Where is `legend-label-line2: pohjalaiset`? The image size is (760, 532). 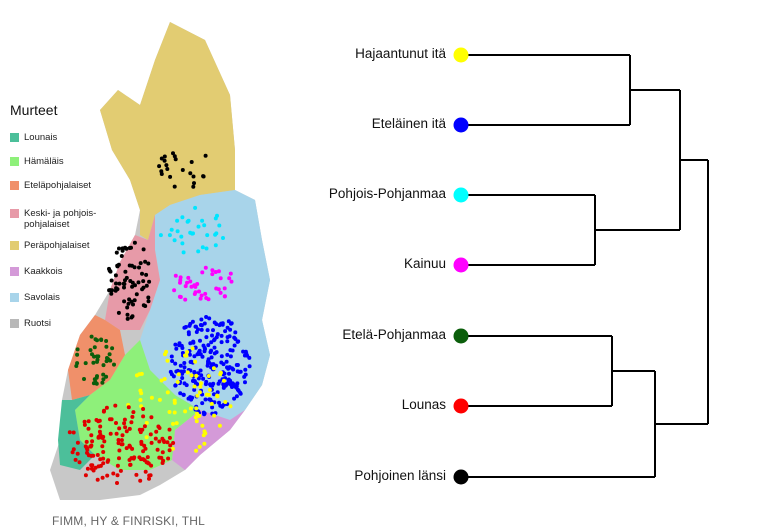
legend-label-line2: pohjalaiset is located at coordinates (47, 224).